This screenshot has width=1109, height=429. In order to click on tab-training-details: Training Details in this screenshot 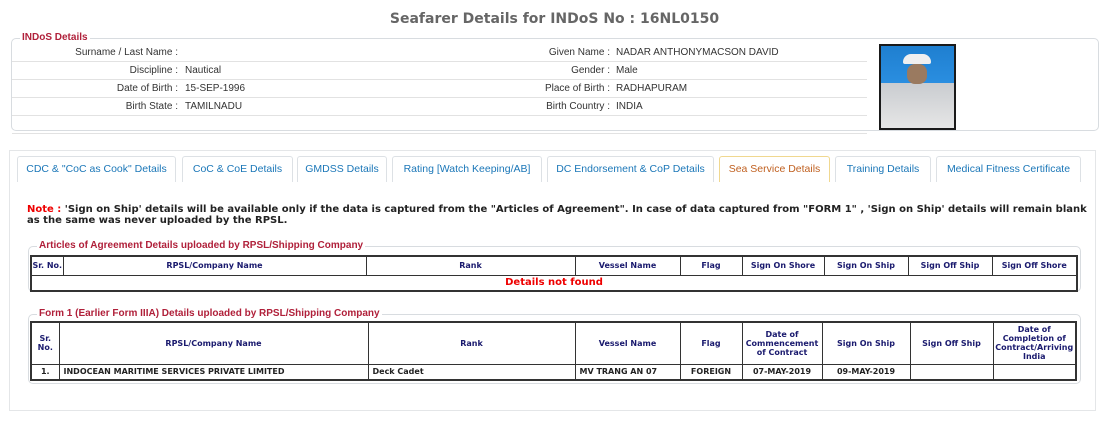, I will do `click(883, 169)`.